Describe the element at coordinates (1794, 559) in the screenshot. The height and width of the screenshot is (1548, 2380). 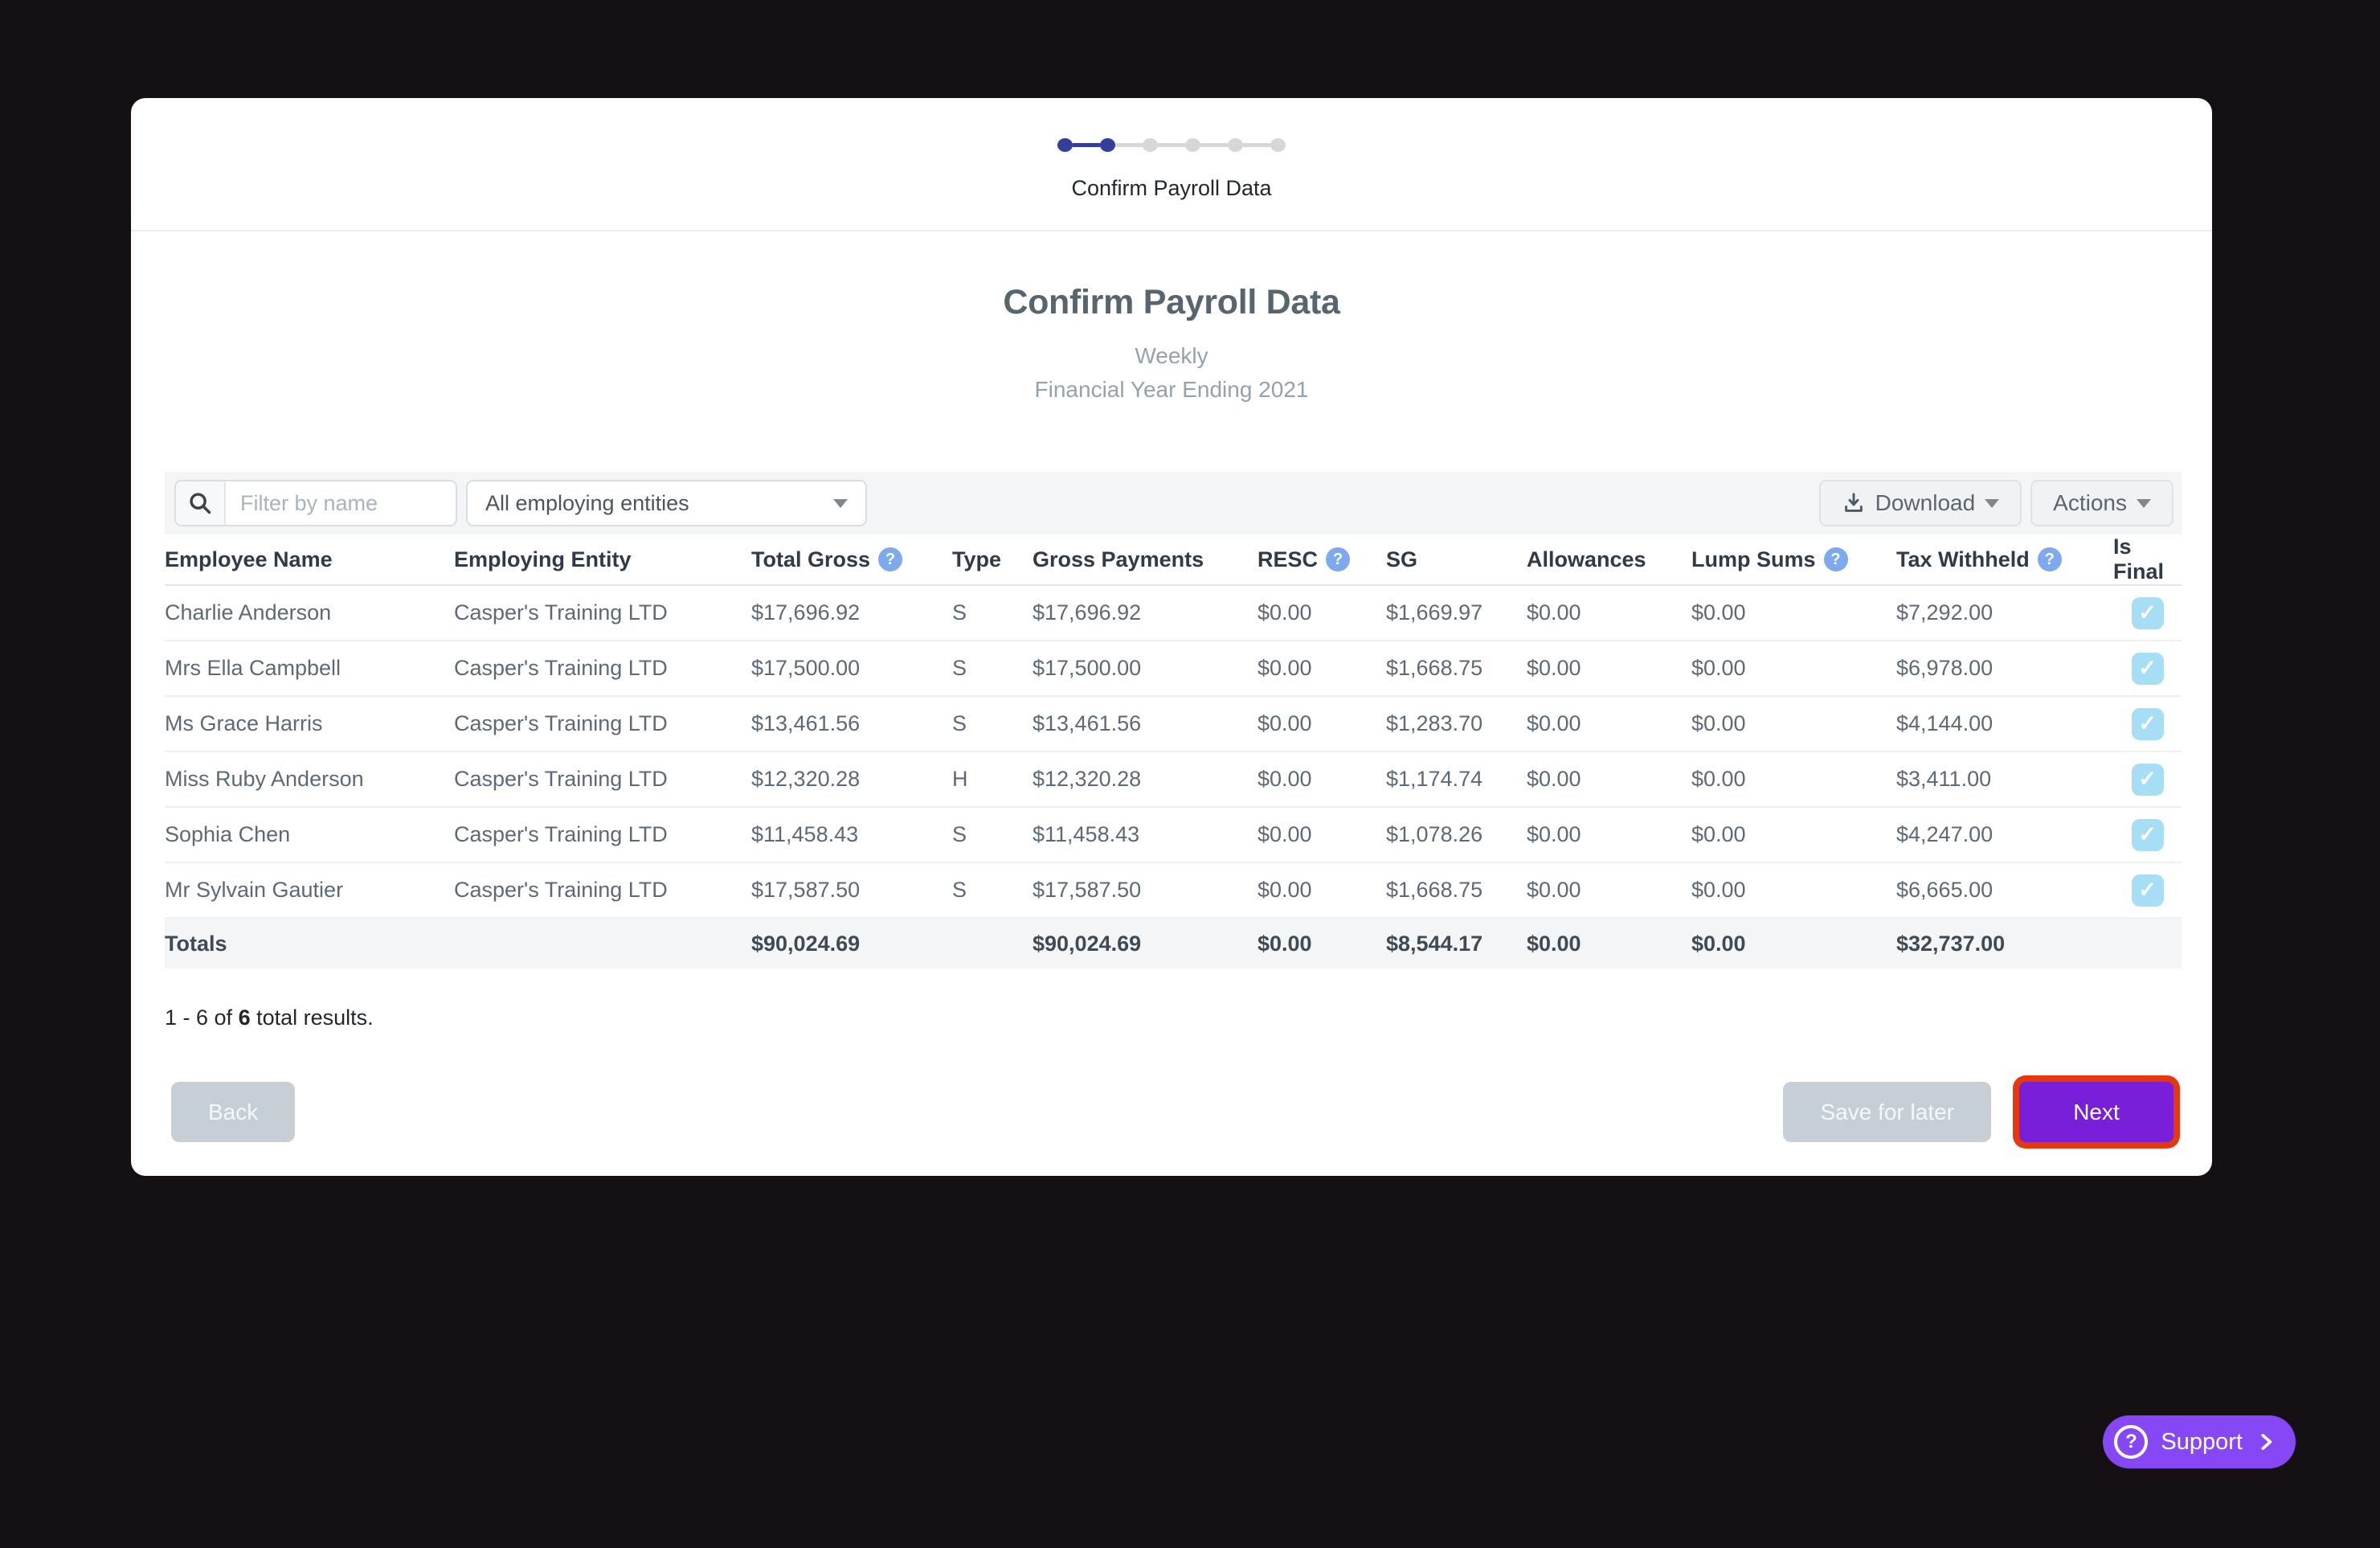
I see `column-header-lump_sums: Lump Sums?` at that location.